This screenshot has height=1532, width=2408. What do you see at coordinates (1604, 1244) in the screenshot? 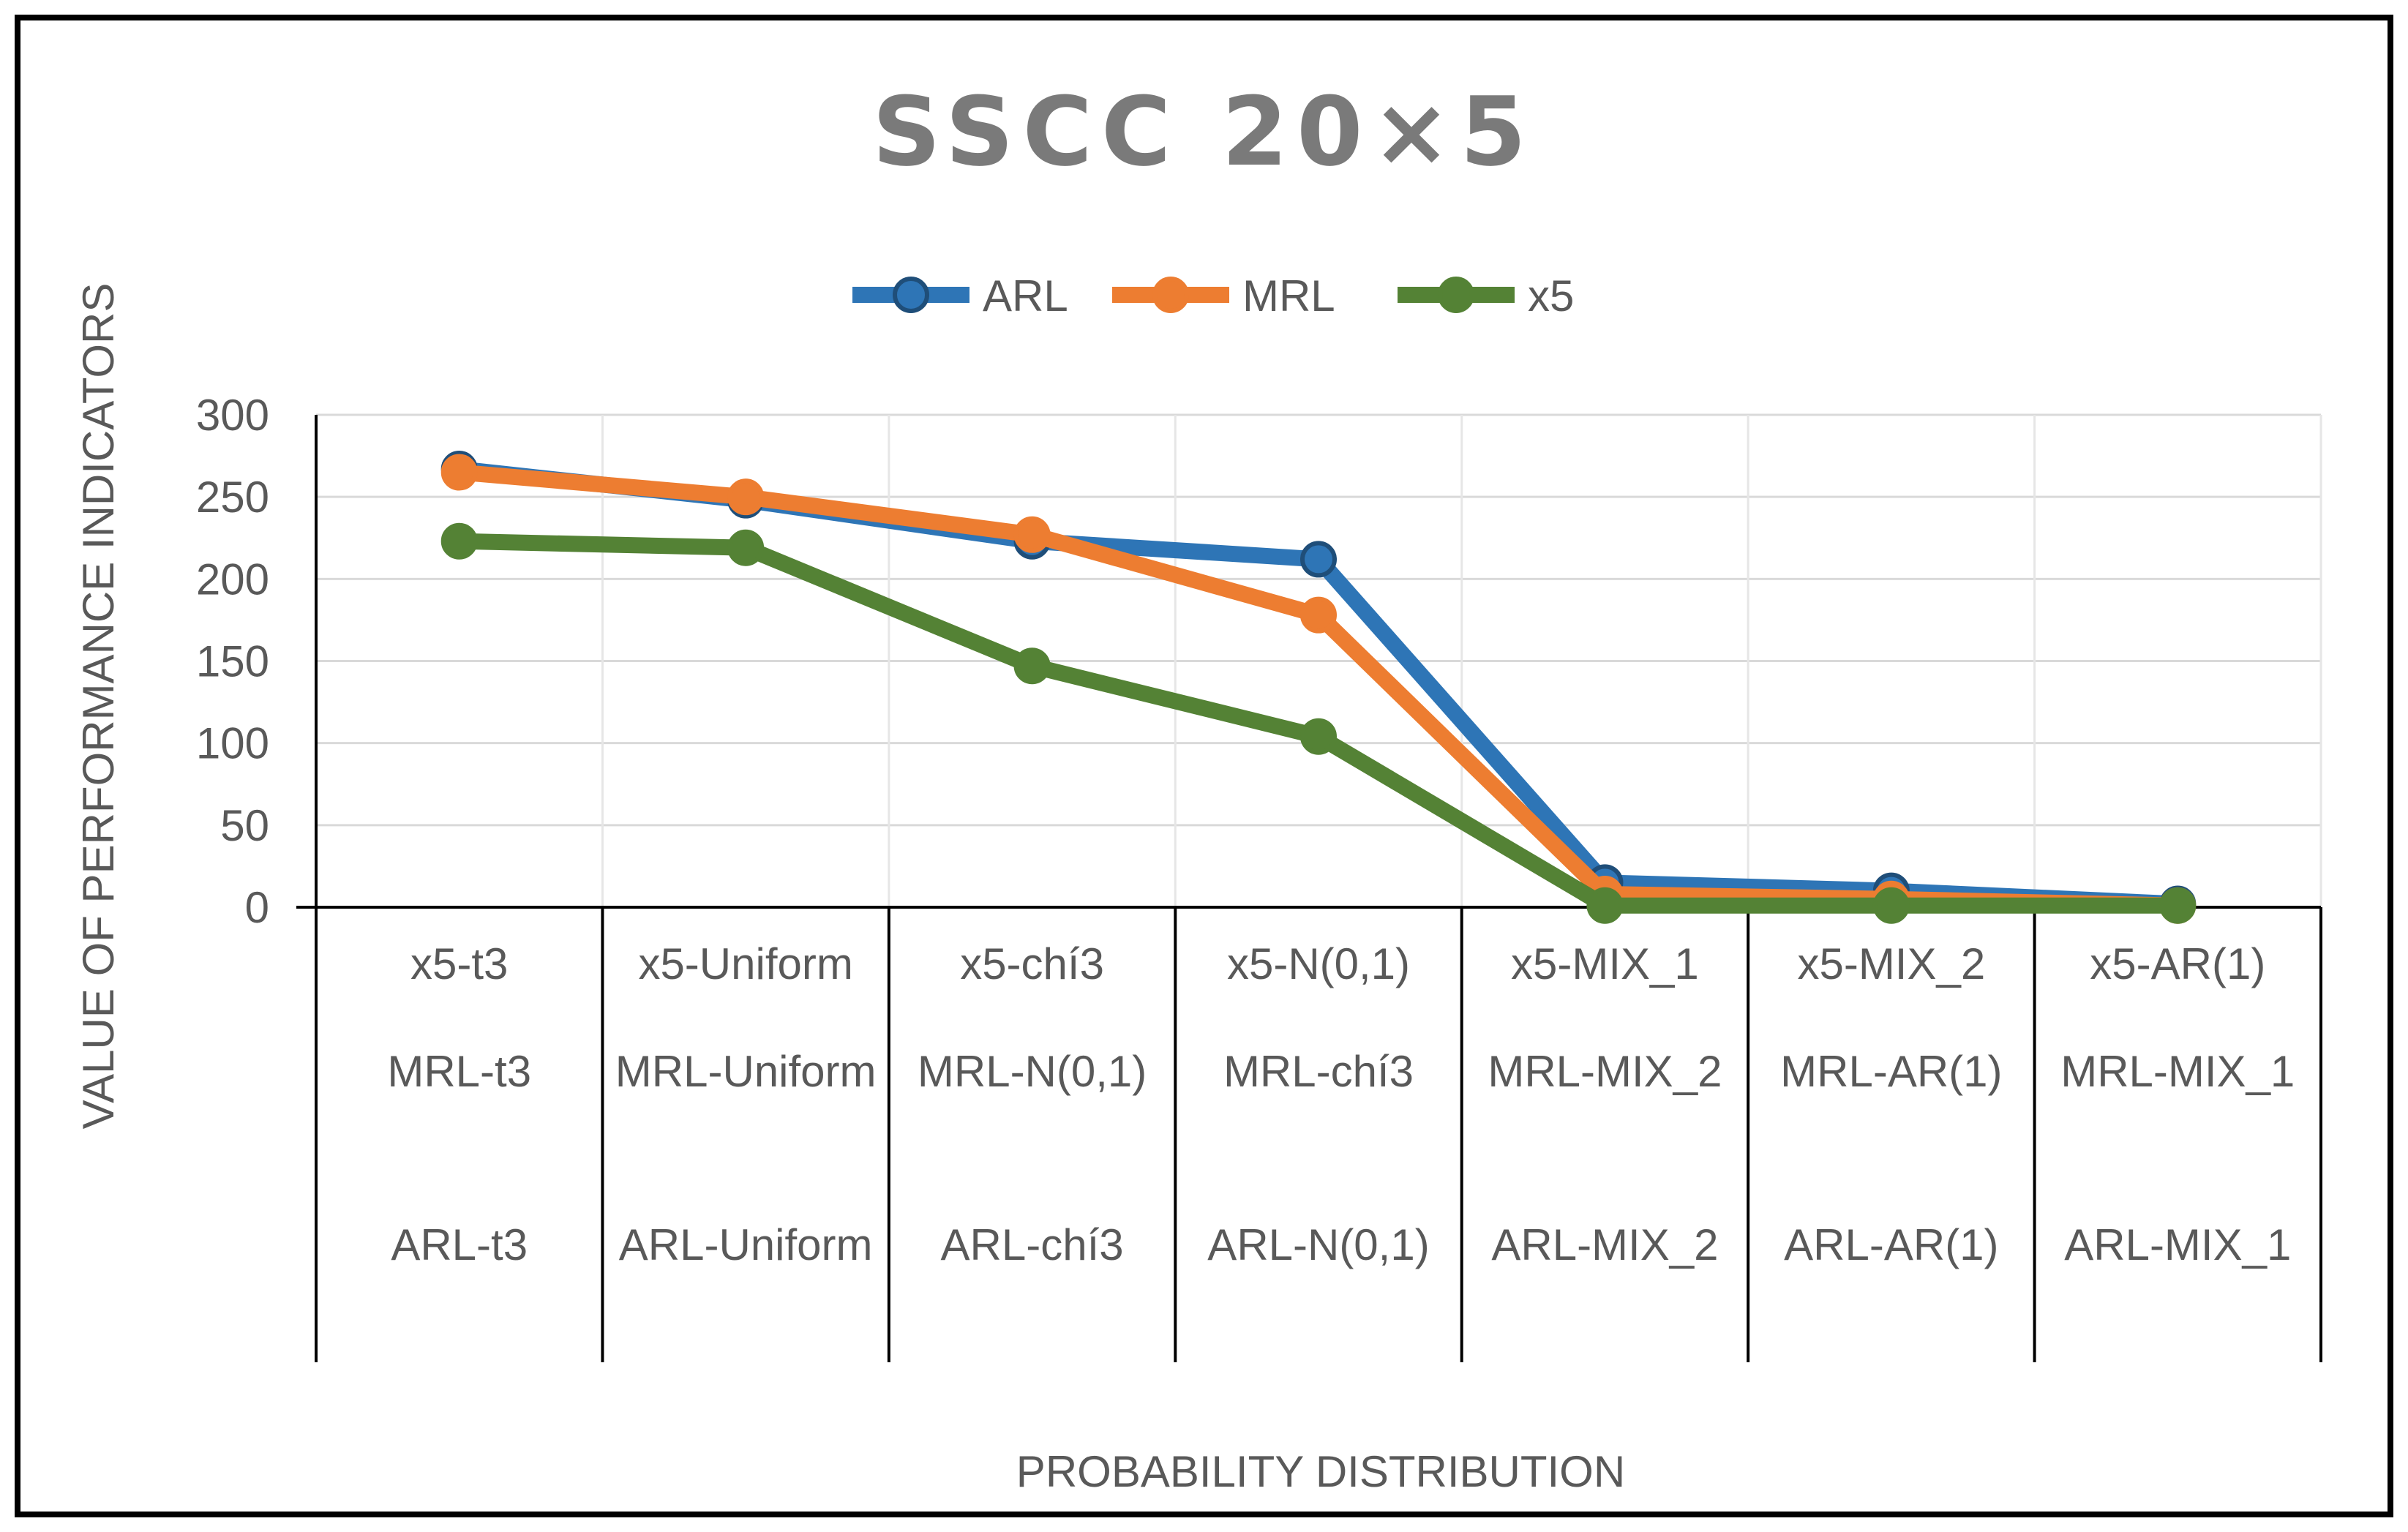
I see `x-tick-label: ARL-MIX_2` at bounding box center [1604, 1244].